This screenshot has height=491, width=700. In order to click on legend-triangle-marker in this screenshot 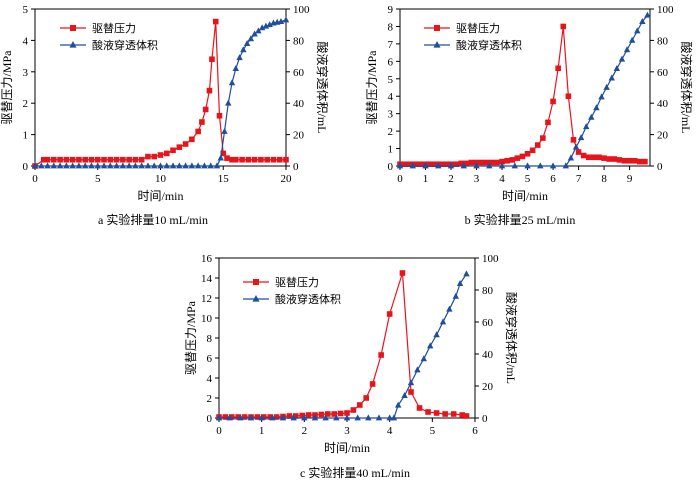, I will do `click(437, 44)`.